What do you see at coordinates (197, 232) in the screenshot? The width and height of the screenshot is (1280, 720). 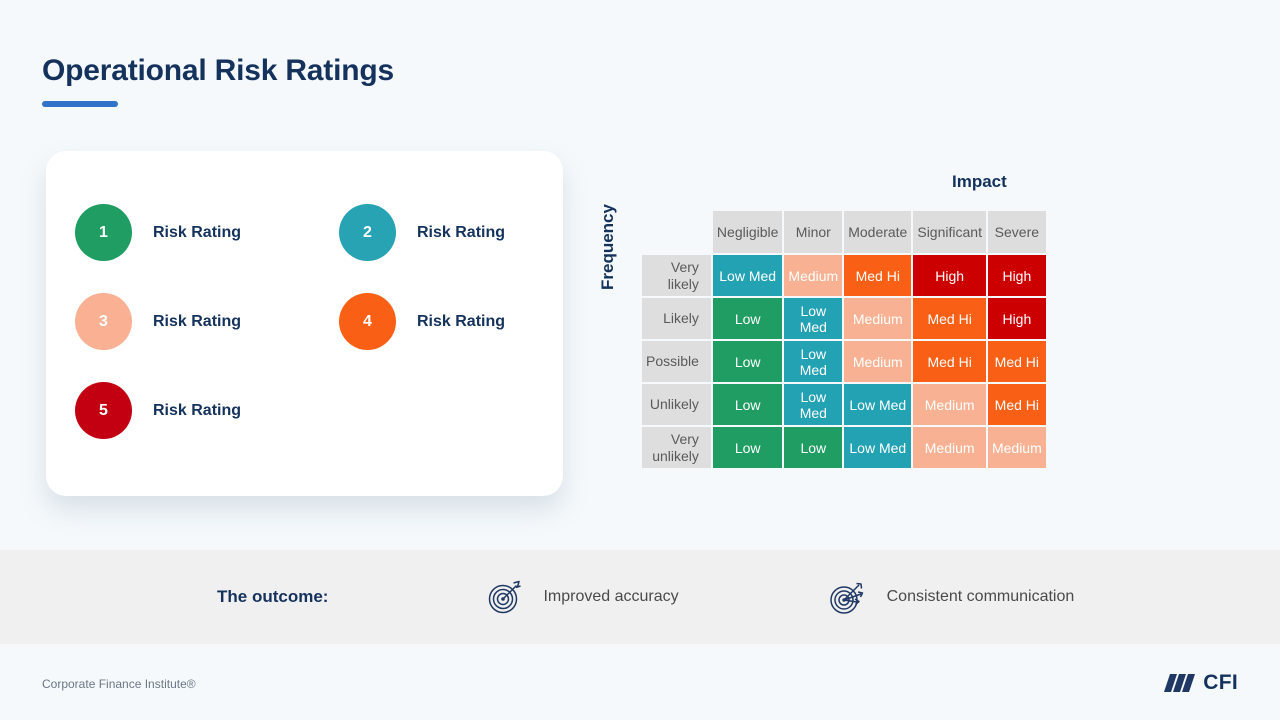 I see `rating-label-1: Risk Rating` at bounding box center [197, 232].